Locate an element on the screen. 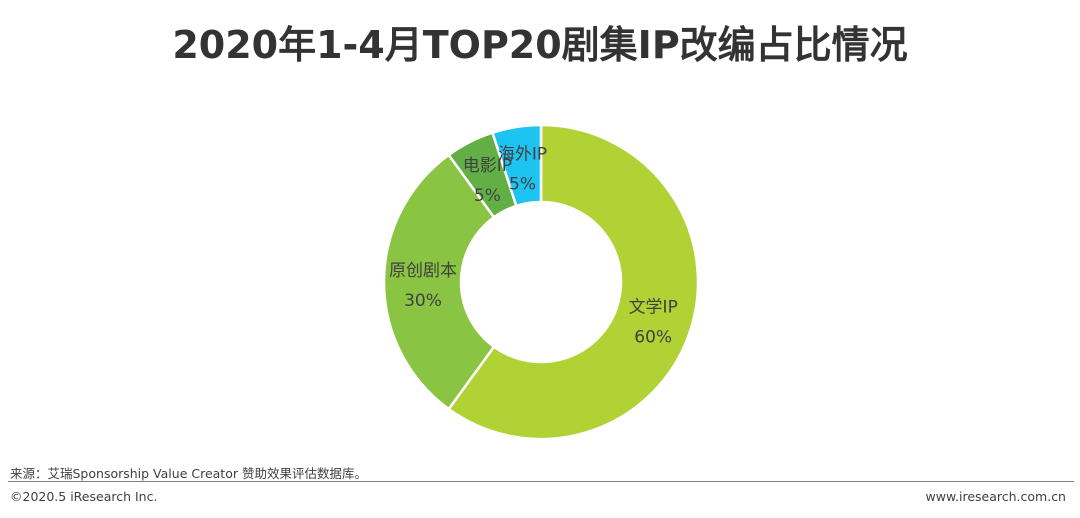 The image size is (1080, 518). slice-name-label-0: 文学IP is located at coordinates (653, 308).